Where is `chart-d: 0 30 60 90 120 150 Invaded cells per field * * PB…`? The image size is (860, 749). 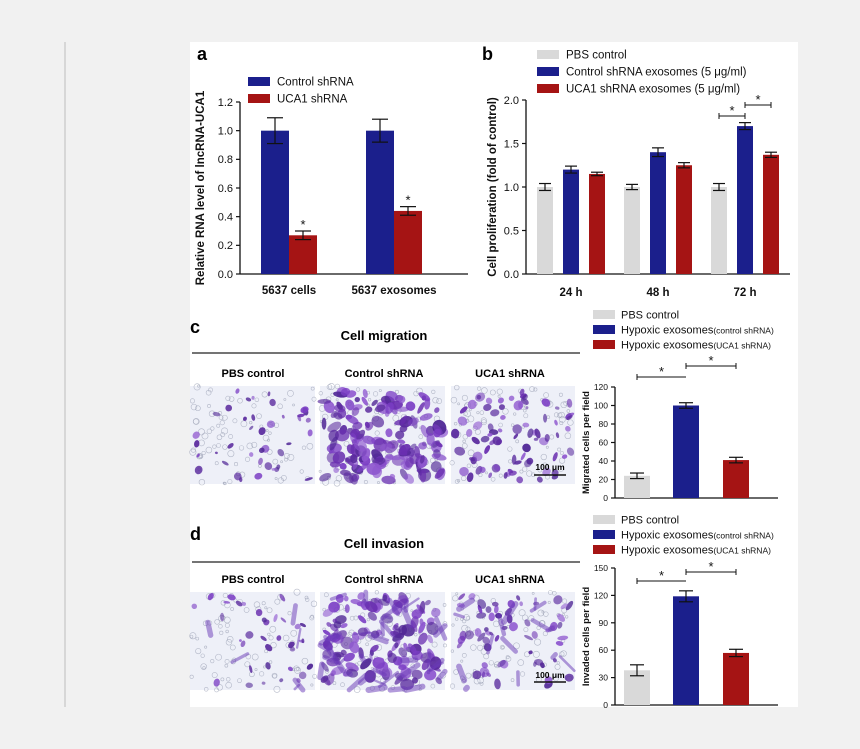 chart-d: 0 30 60 90 120 150 Invaded cells per field * * PB… is located at coordinates (679, 612).